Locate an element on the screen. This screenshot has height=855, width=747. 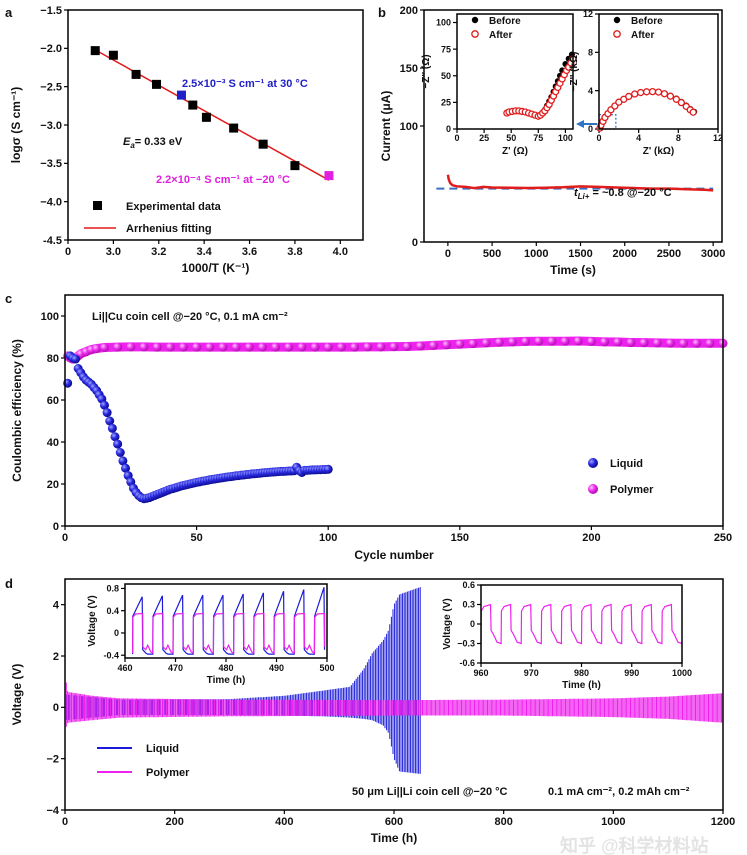
y-axis-label: Coulombic efficiency (%) is located at coordinates (17, 410).